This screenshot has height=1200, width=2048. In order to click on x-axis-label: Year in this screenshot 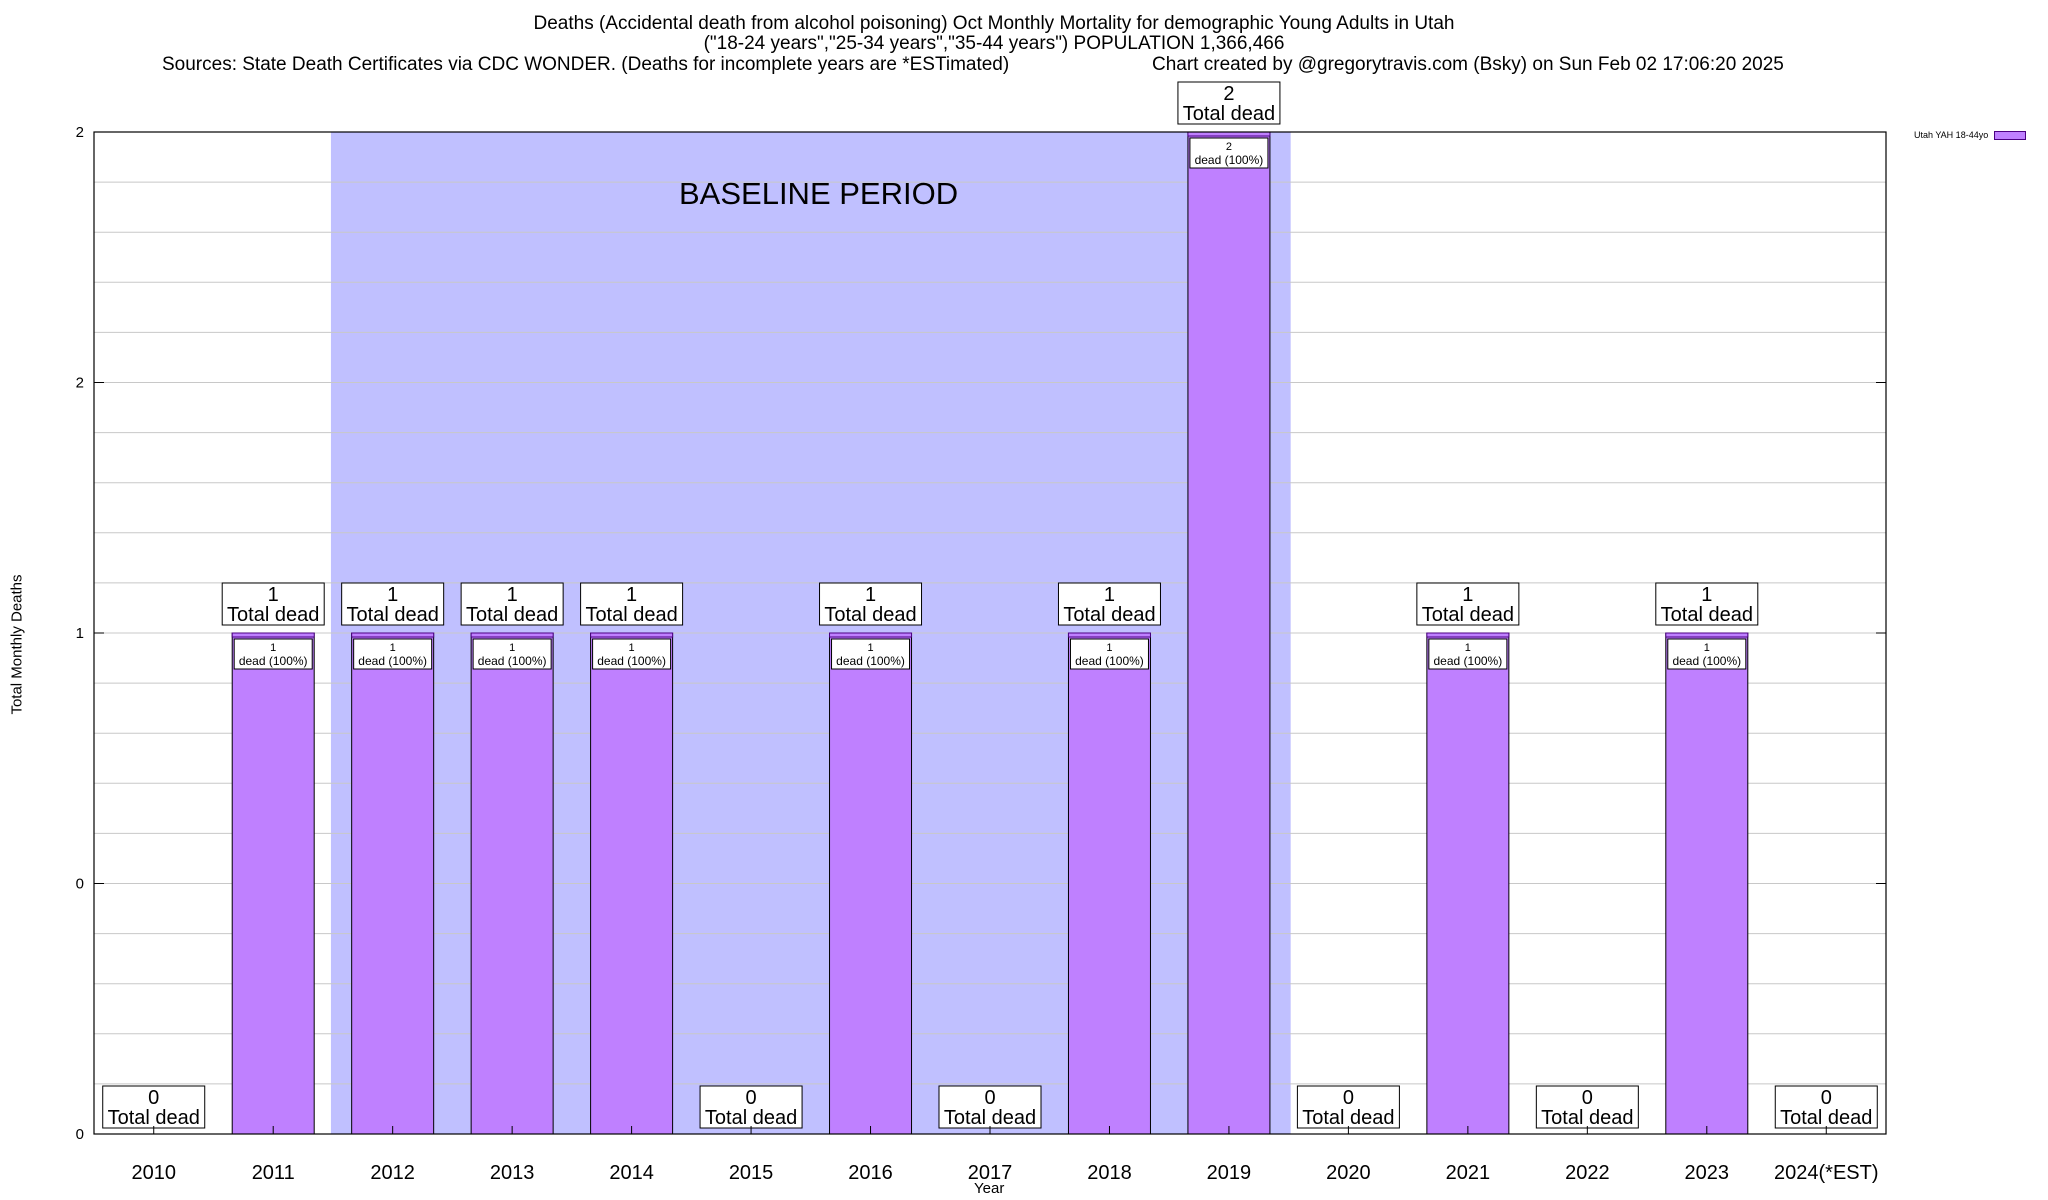, I will do `click(989, 1188)`.